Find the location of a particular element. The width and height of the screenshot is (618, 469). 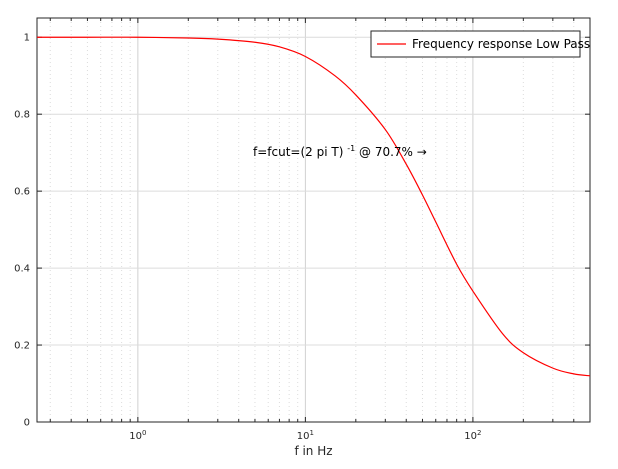

y-tick-label: 0.4 is located at coordinates (22, 269).